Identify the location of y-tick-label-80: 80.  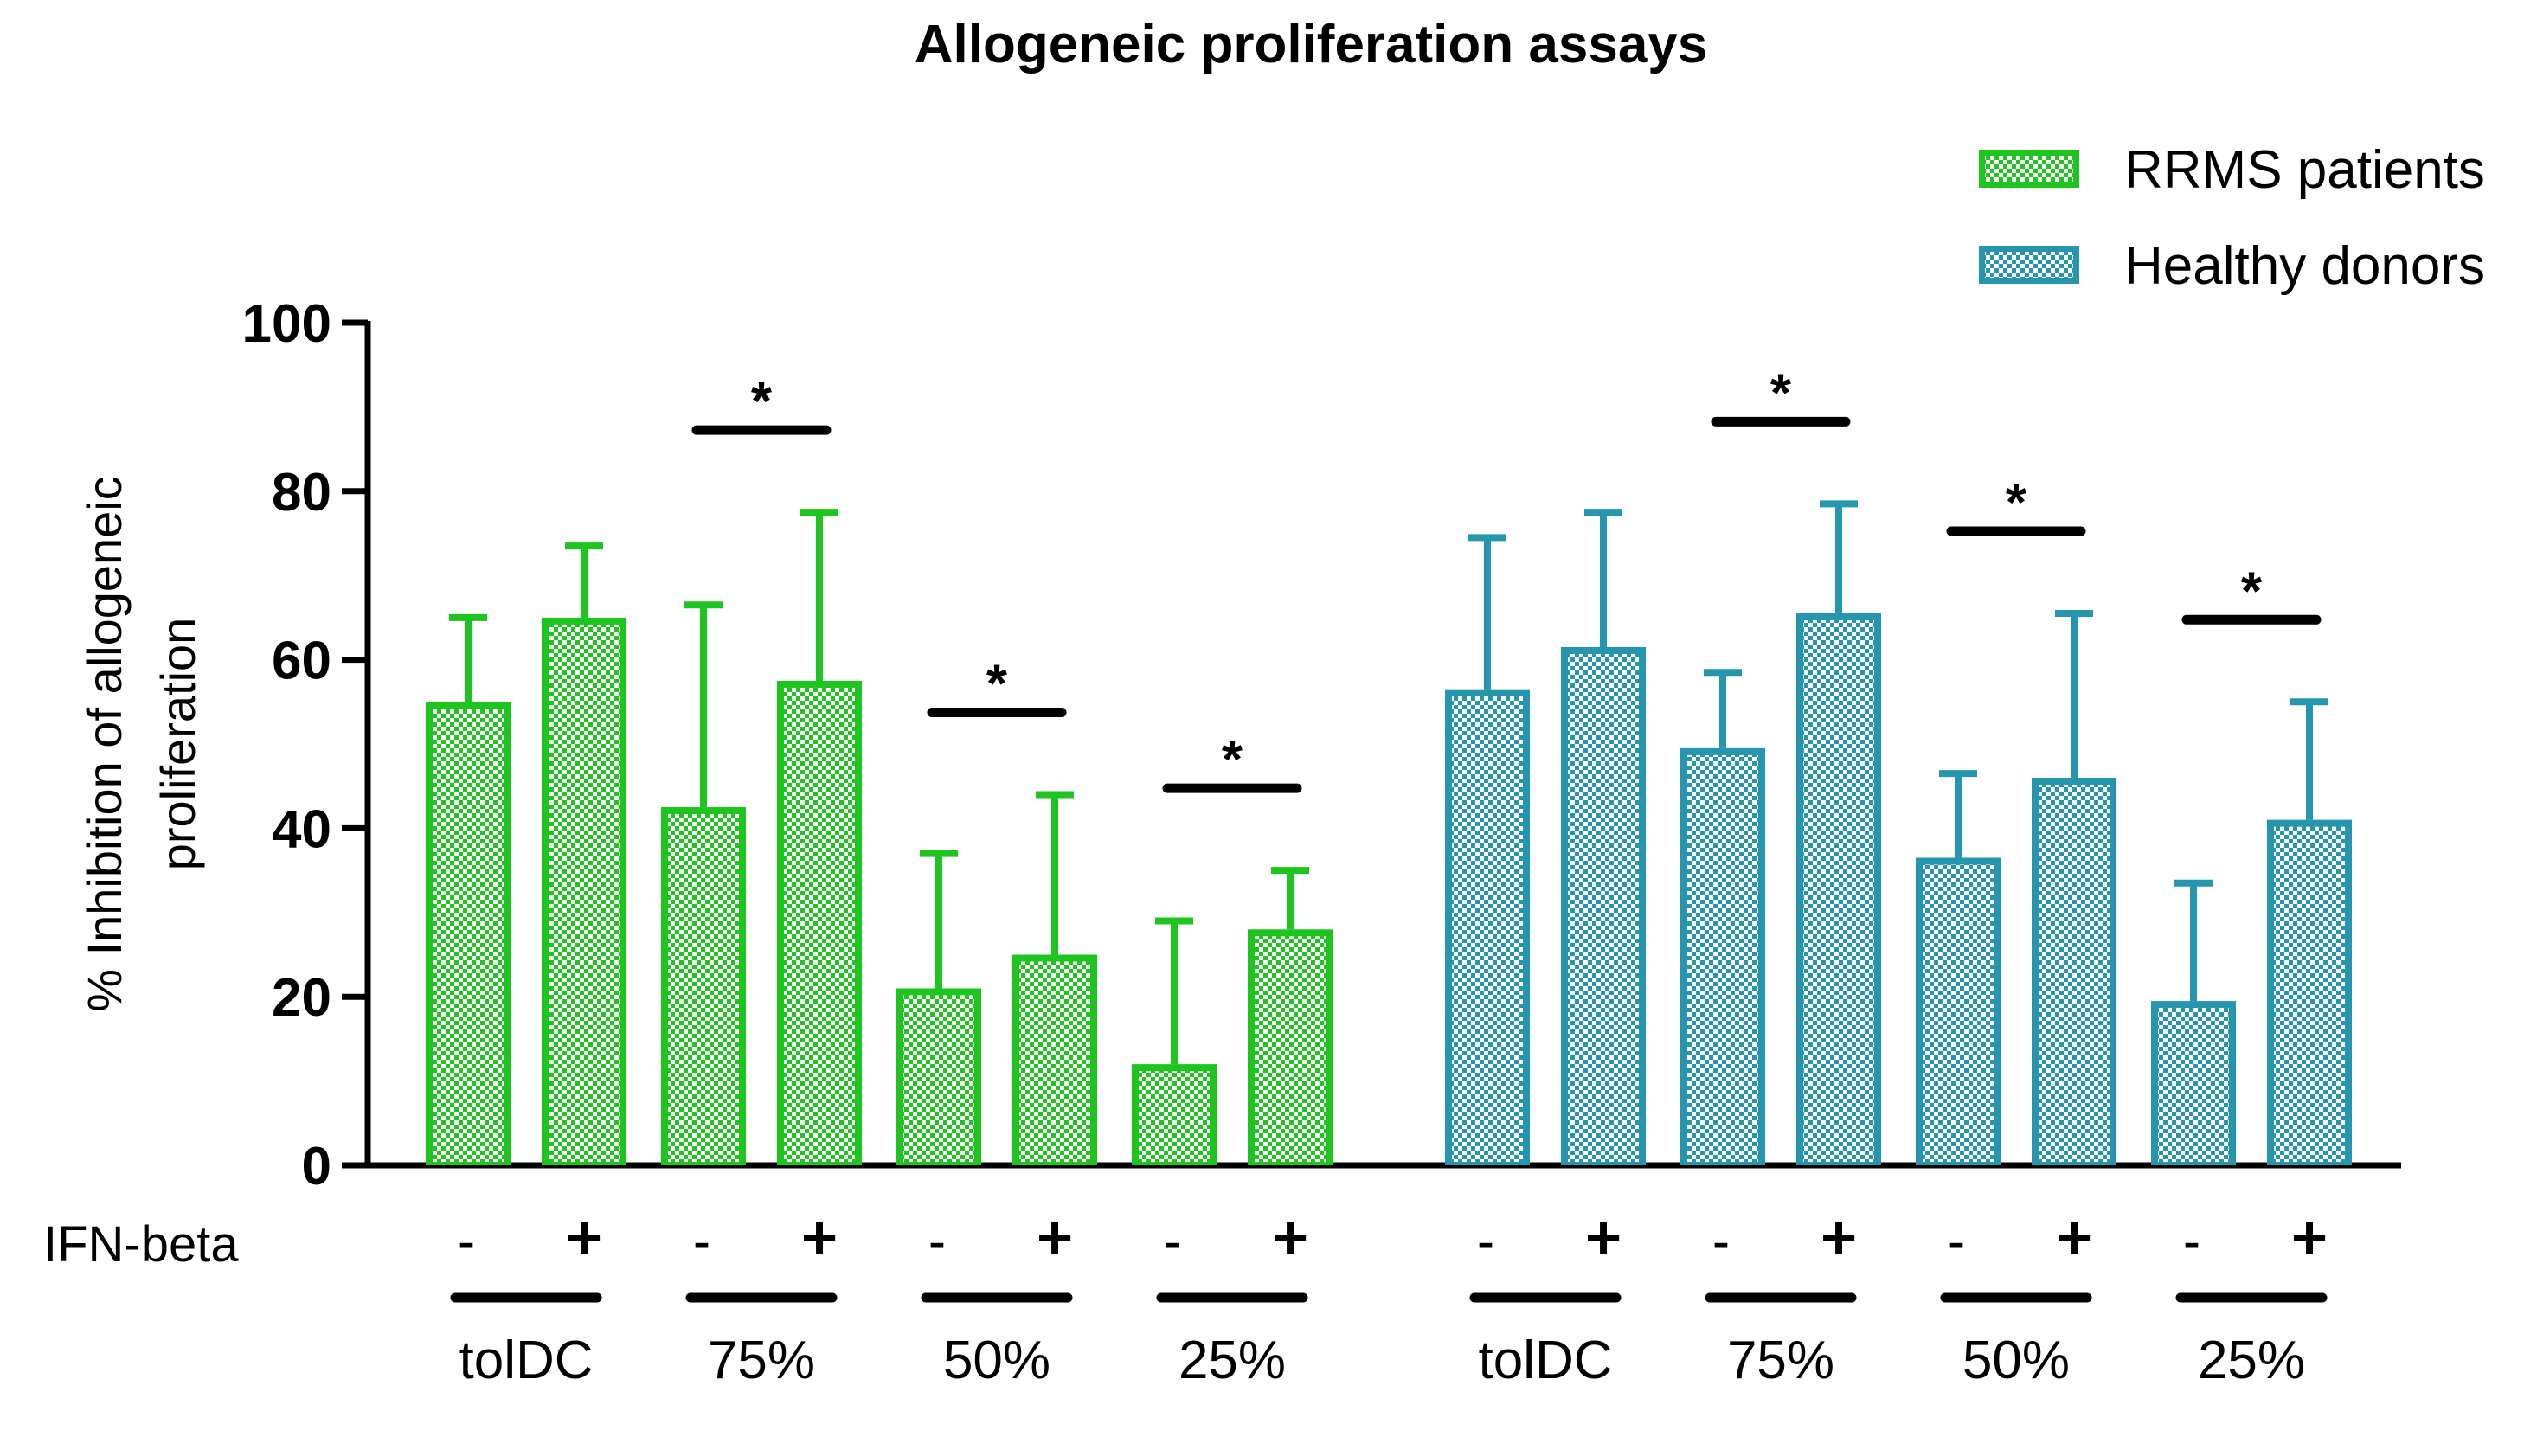
(301, 493).